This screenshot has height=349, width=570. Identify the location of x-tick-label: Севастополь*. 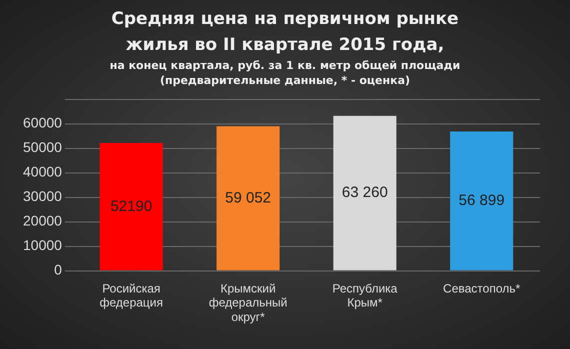
(482, 288).